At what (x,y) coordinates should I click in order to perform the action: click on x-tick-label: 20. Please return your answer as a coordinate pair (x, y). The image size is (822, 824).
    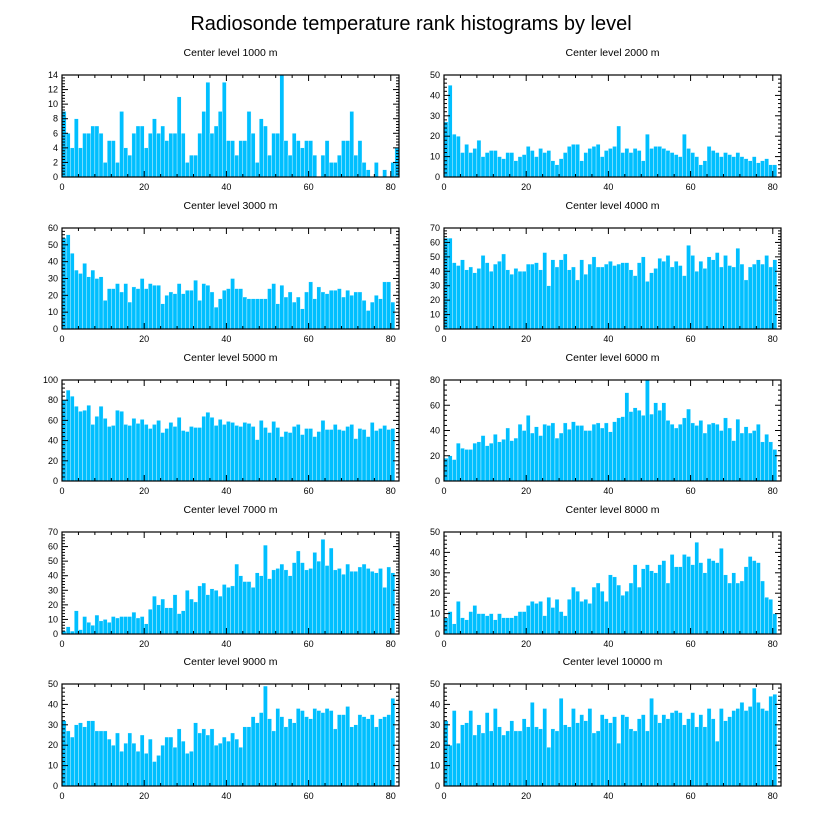
    Looking at the image, I should click on (144, 644).